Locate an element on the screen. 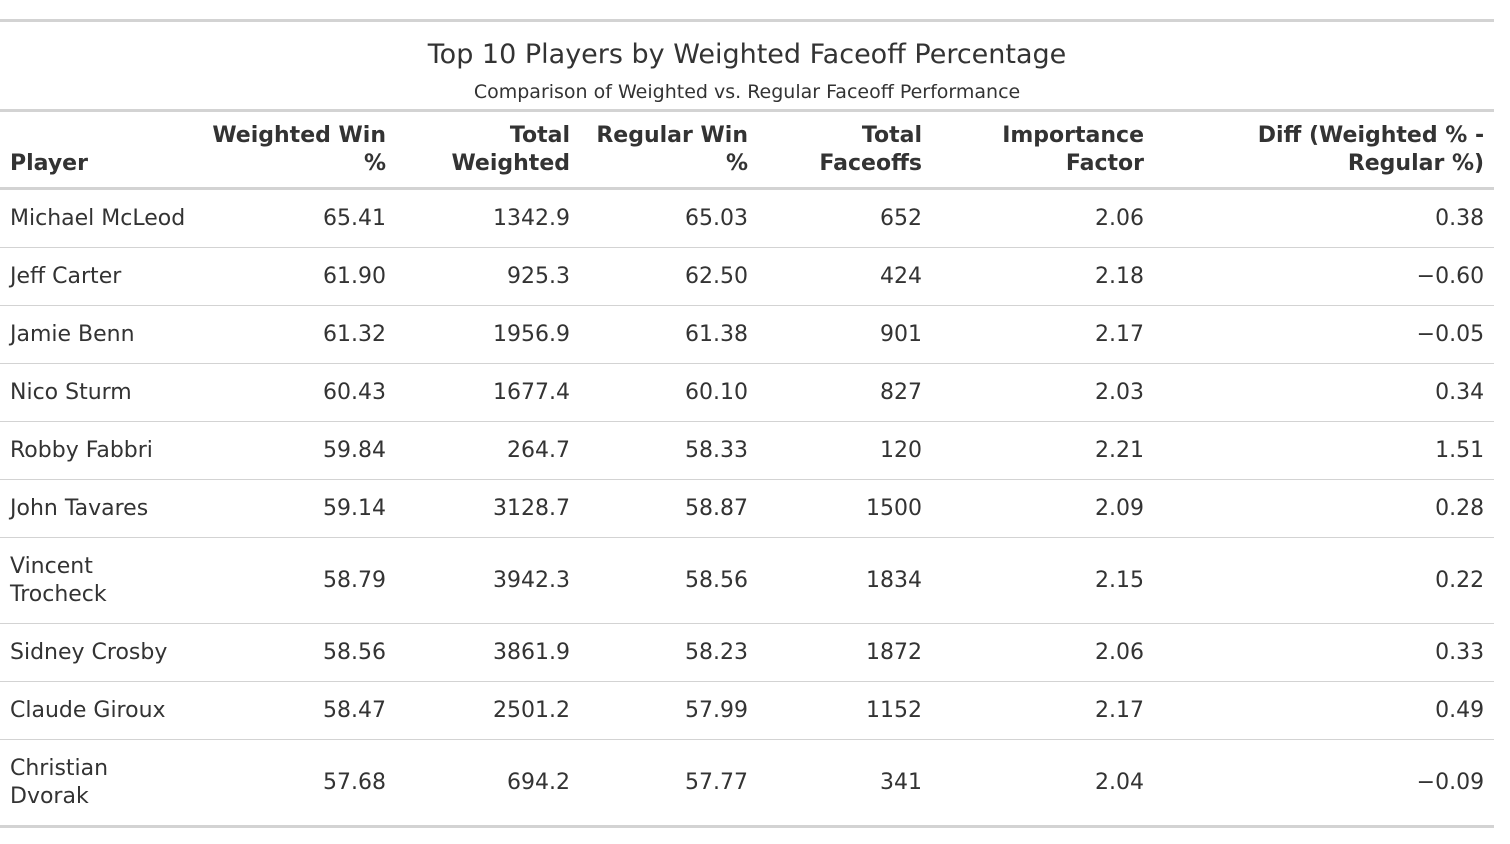 Image resolution: width=1510 pixels, height=844 pixels. cell-total-weighted: 3128.7 is located at coordinates (488, 508).